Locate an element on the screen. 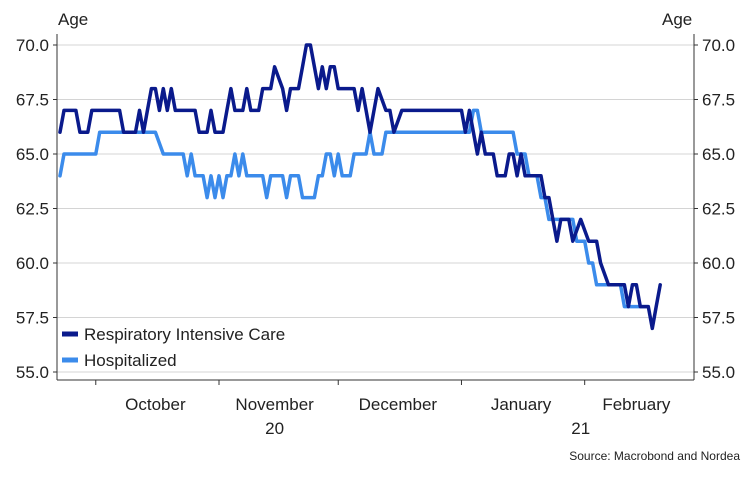 The height and width of the screenshot is (482, 754). y-tick-label-left: 55.0 is located at coordinates (32, 372).